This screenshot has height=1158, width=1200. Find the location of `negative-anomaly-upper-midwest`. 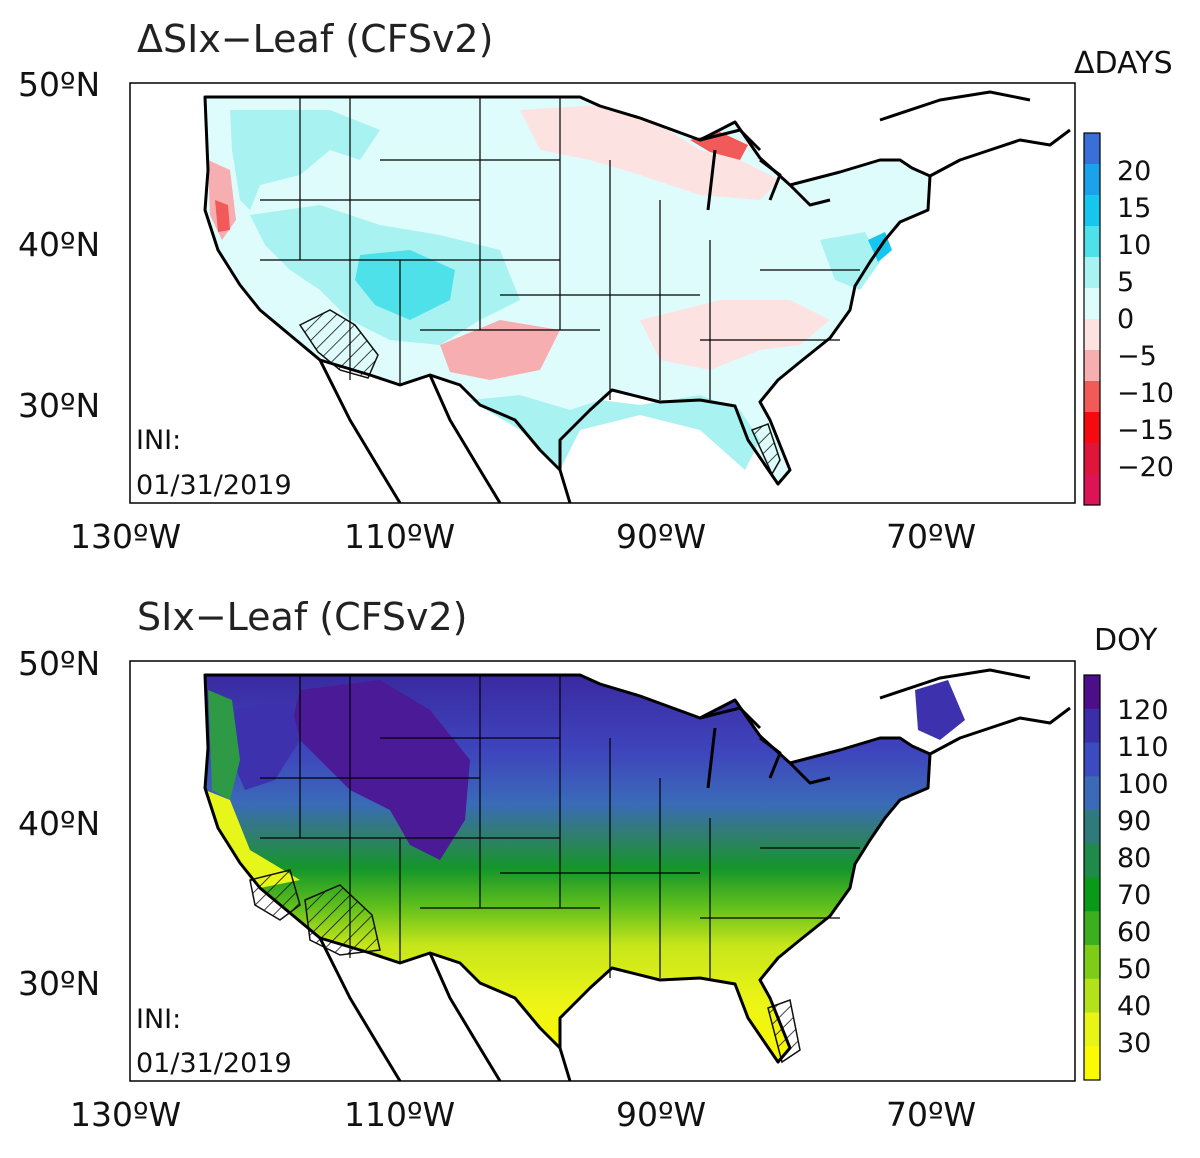

negative-anomaly-upper-midwest is located at coordinates (650, 152).